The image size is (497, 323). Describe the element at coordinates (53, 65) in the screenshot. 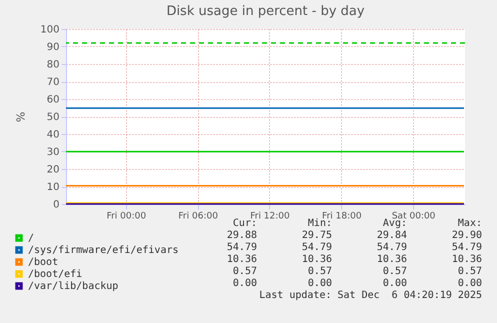

I see `y-tick-label: 80` at that location.